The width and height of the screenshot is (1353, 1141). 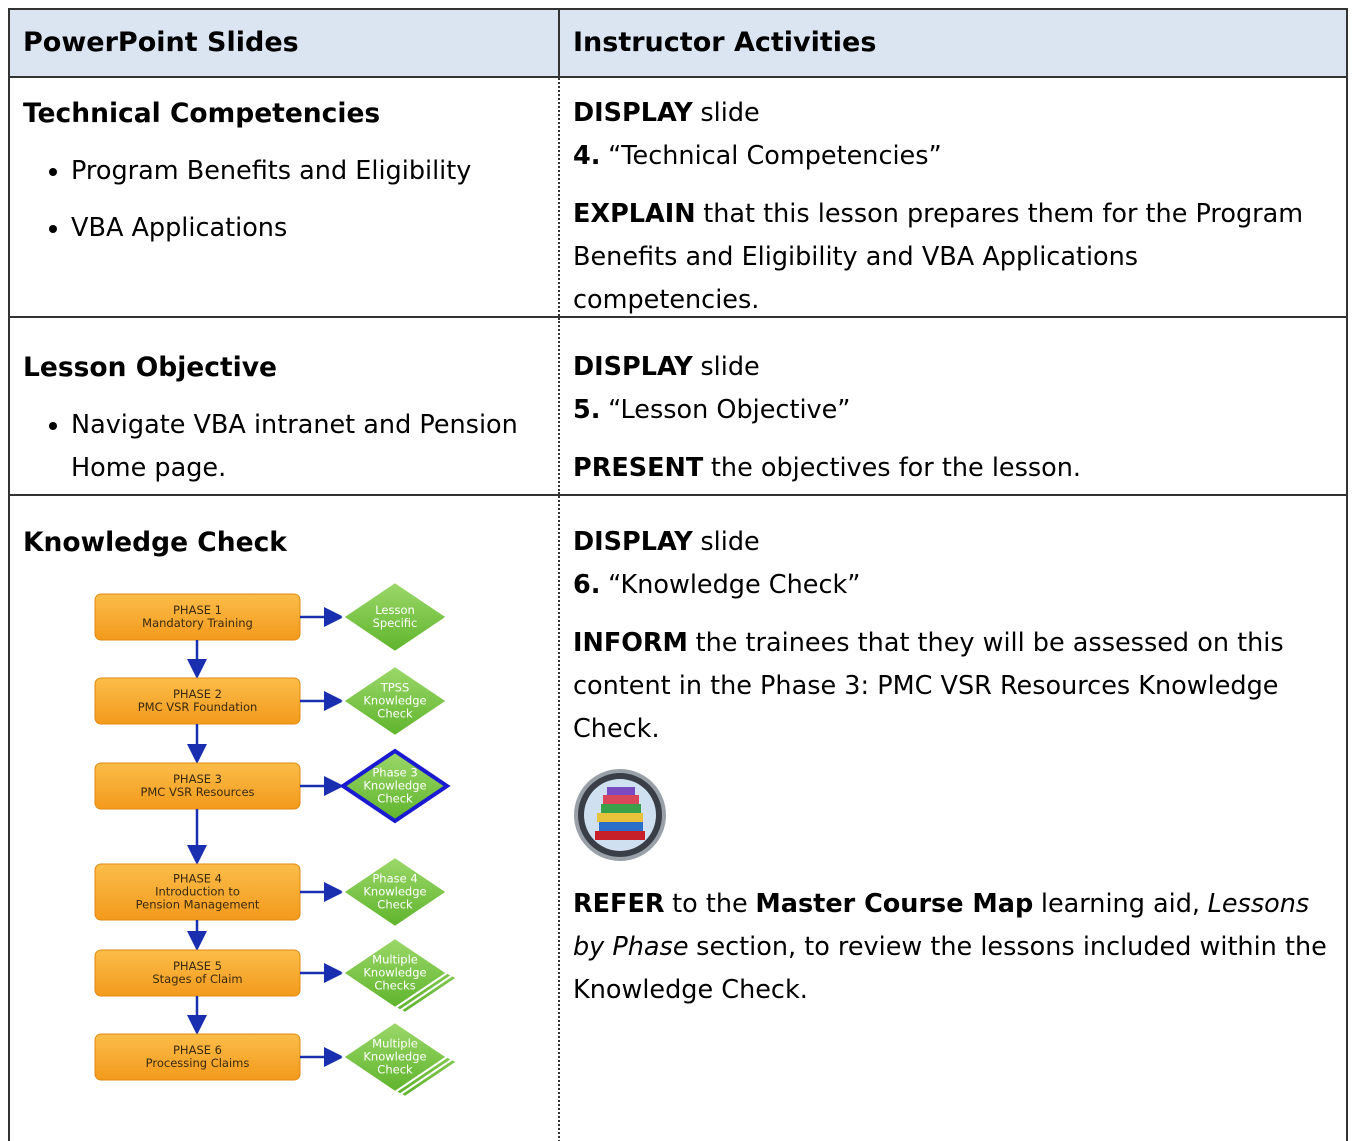 What do you see at coordinates (630, 643) in the screenshot?
I see `text-run: INFORM` at bounding box center [630, 643].